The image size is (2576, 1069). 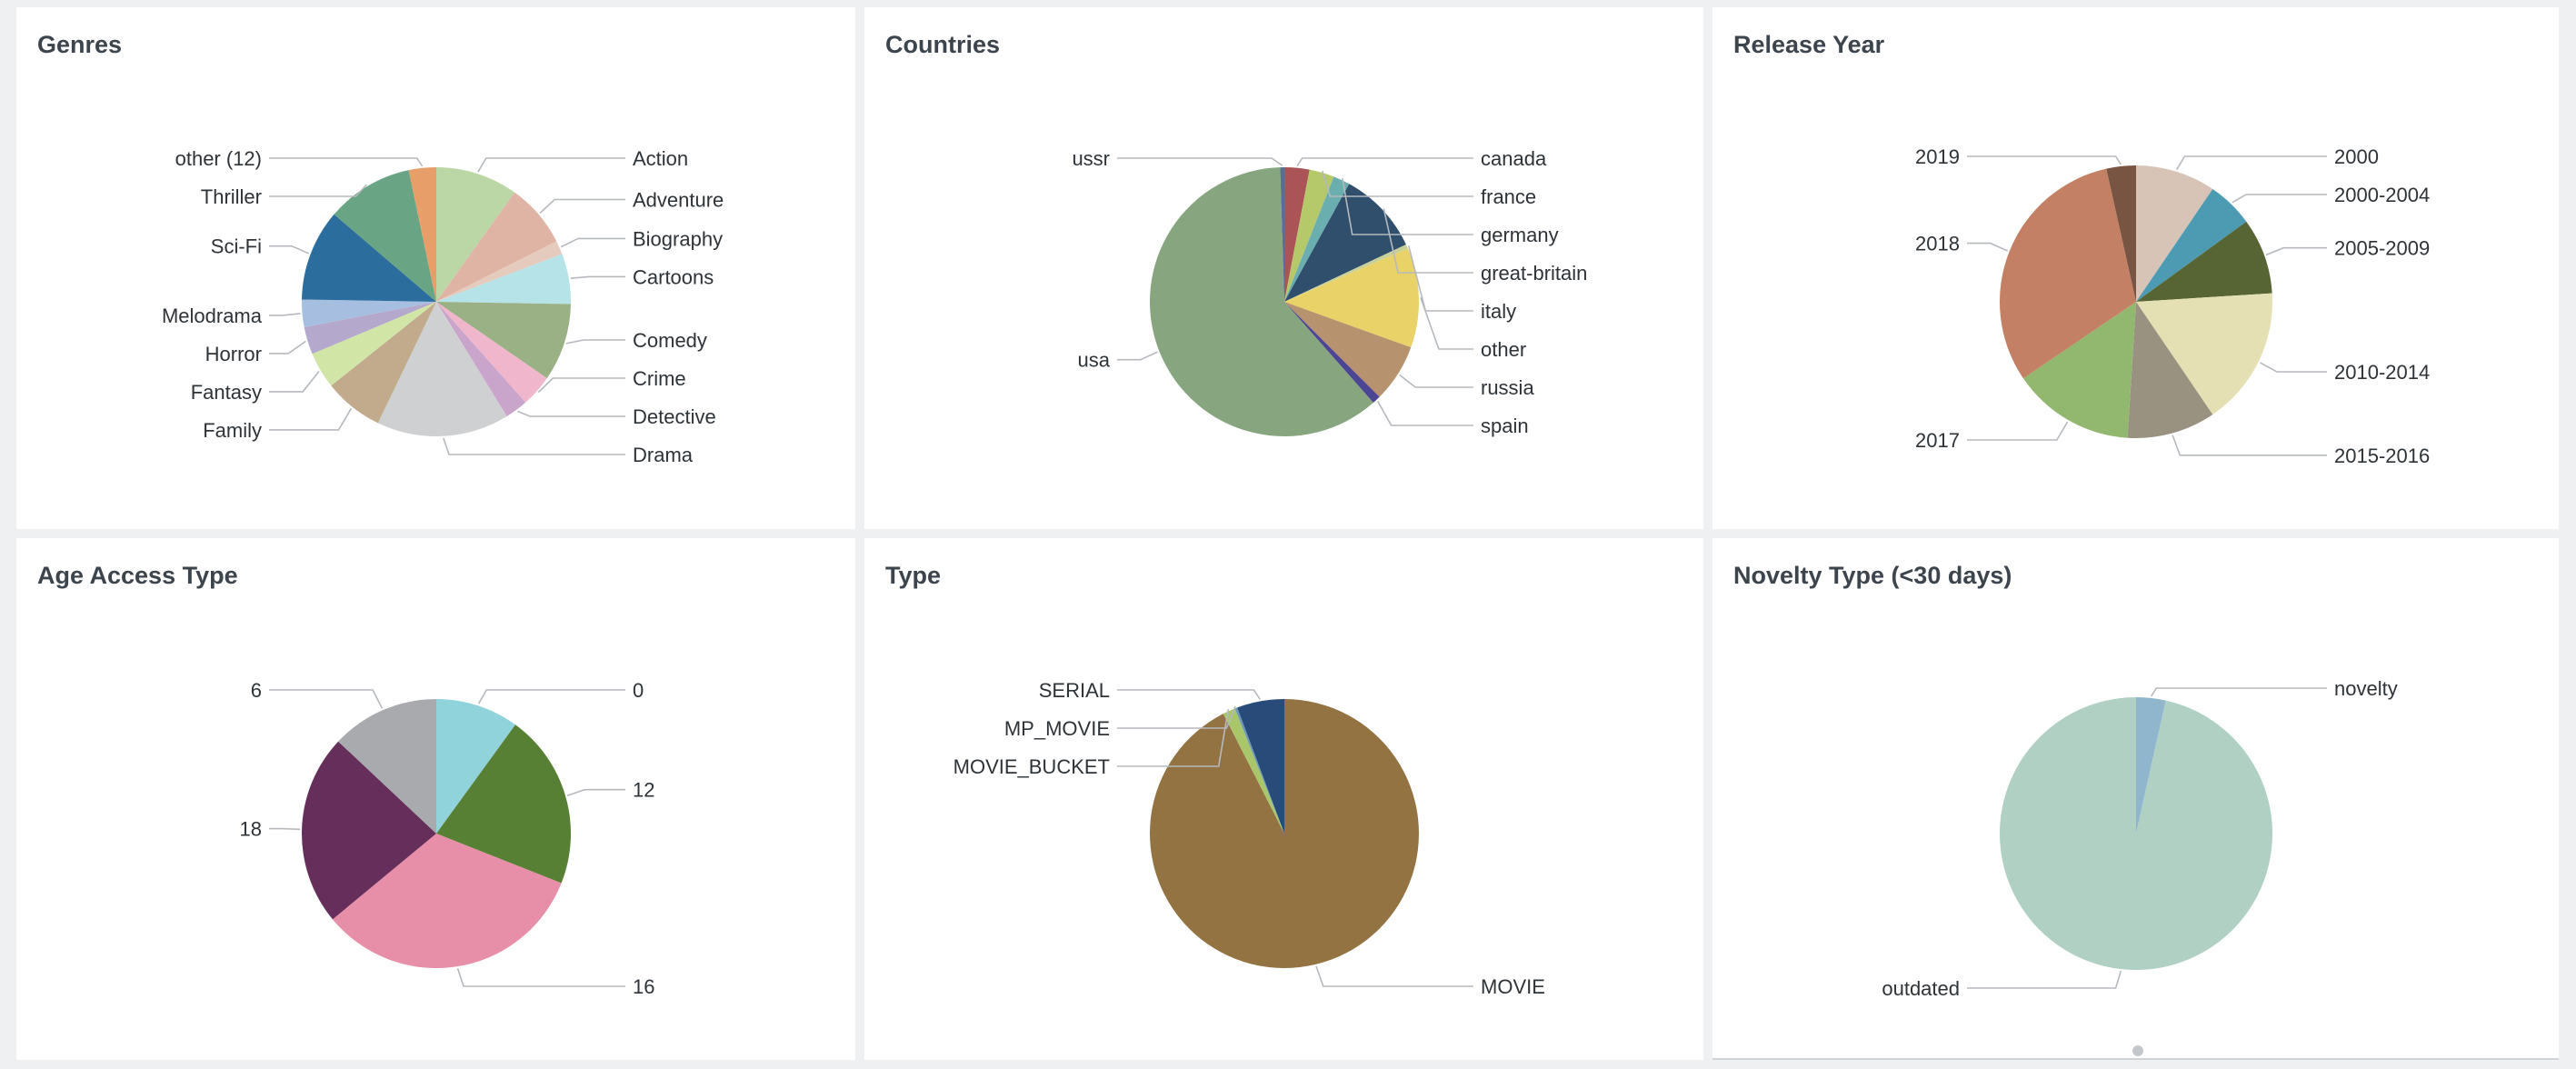 What do you see at coordinates (1508, 387) in the screenshot?
I see `pie-label-russia: russia` at bounding box center [1508, 387].